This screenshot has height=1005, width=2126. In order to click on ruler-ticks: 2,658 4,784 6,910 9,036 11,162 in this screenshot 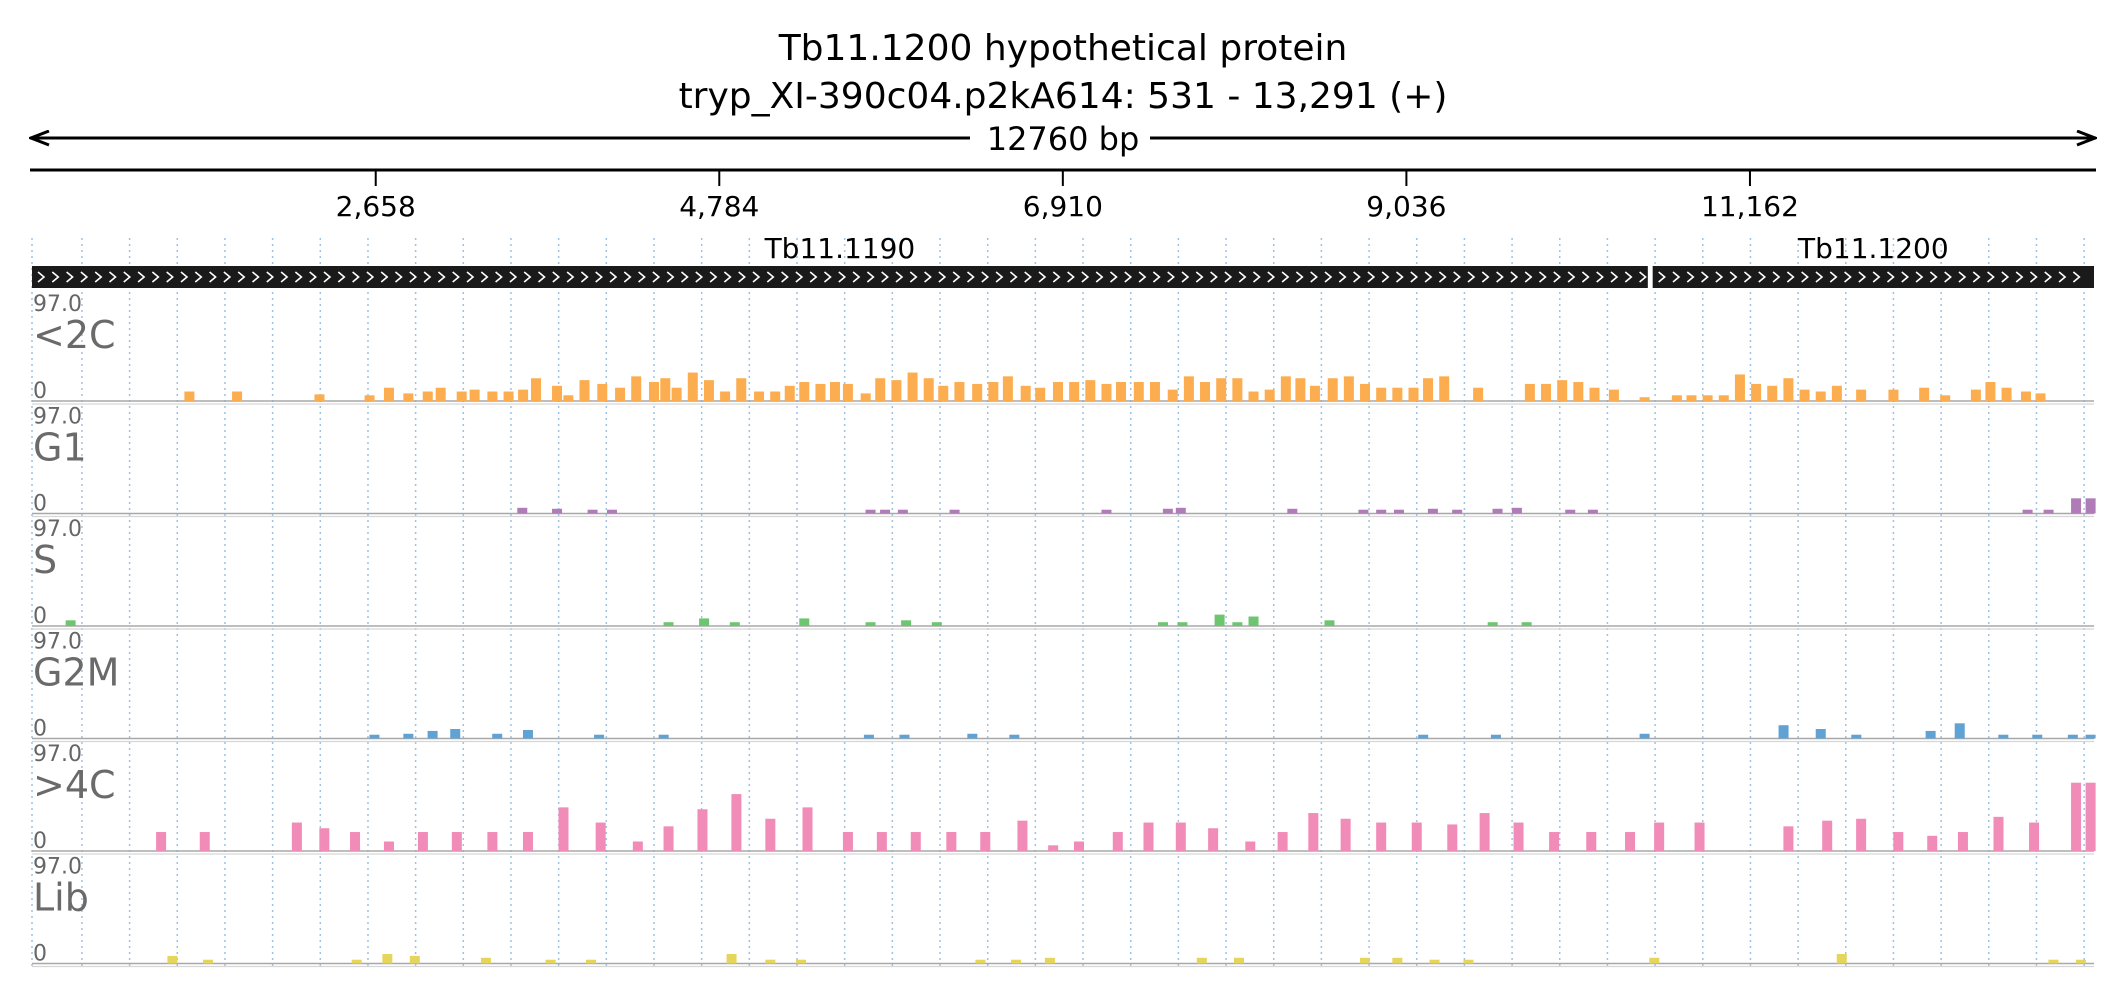, I will do `click(1067, 196)`.